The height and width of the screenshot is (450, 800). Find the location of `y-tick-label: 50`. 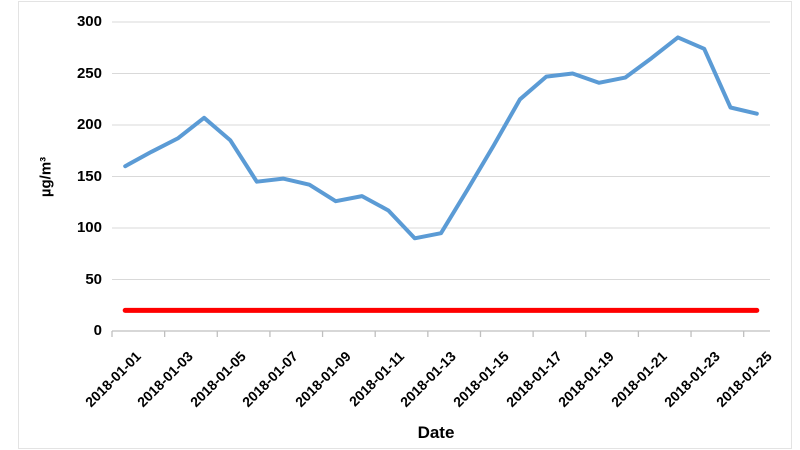

y-tick-label: 50 is located at coordinates (93, 279).